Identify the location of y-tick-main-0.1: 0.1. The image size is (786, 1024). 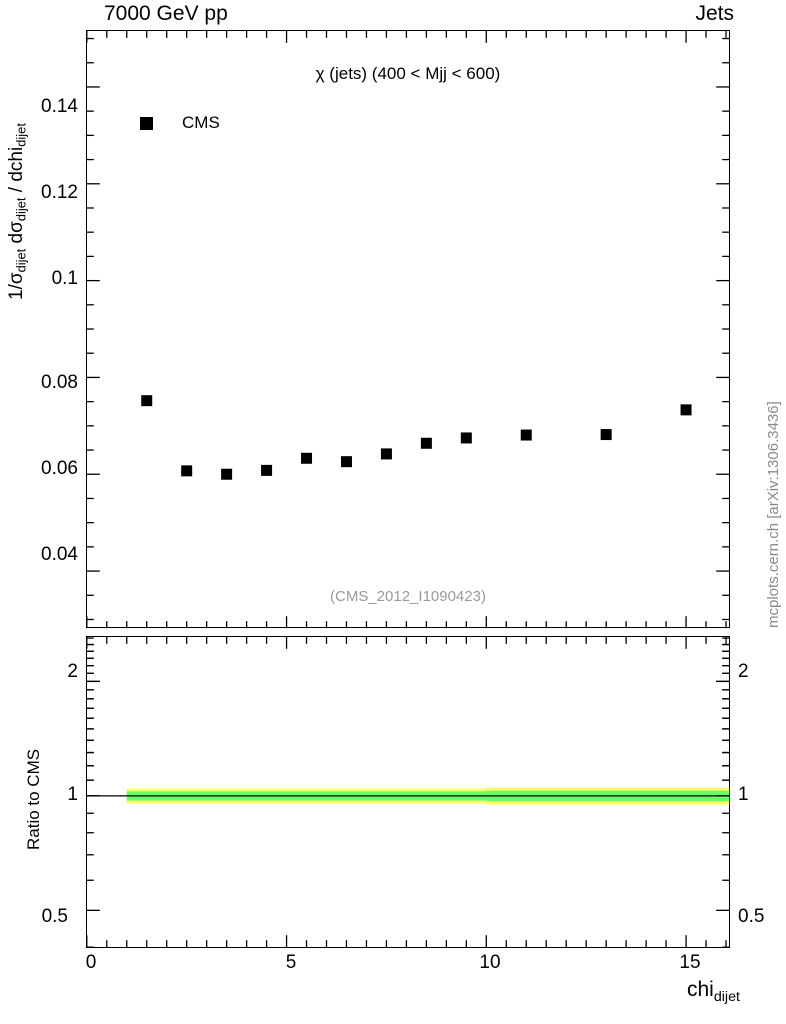
(64, 278).